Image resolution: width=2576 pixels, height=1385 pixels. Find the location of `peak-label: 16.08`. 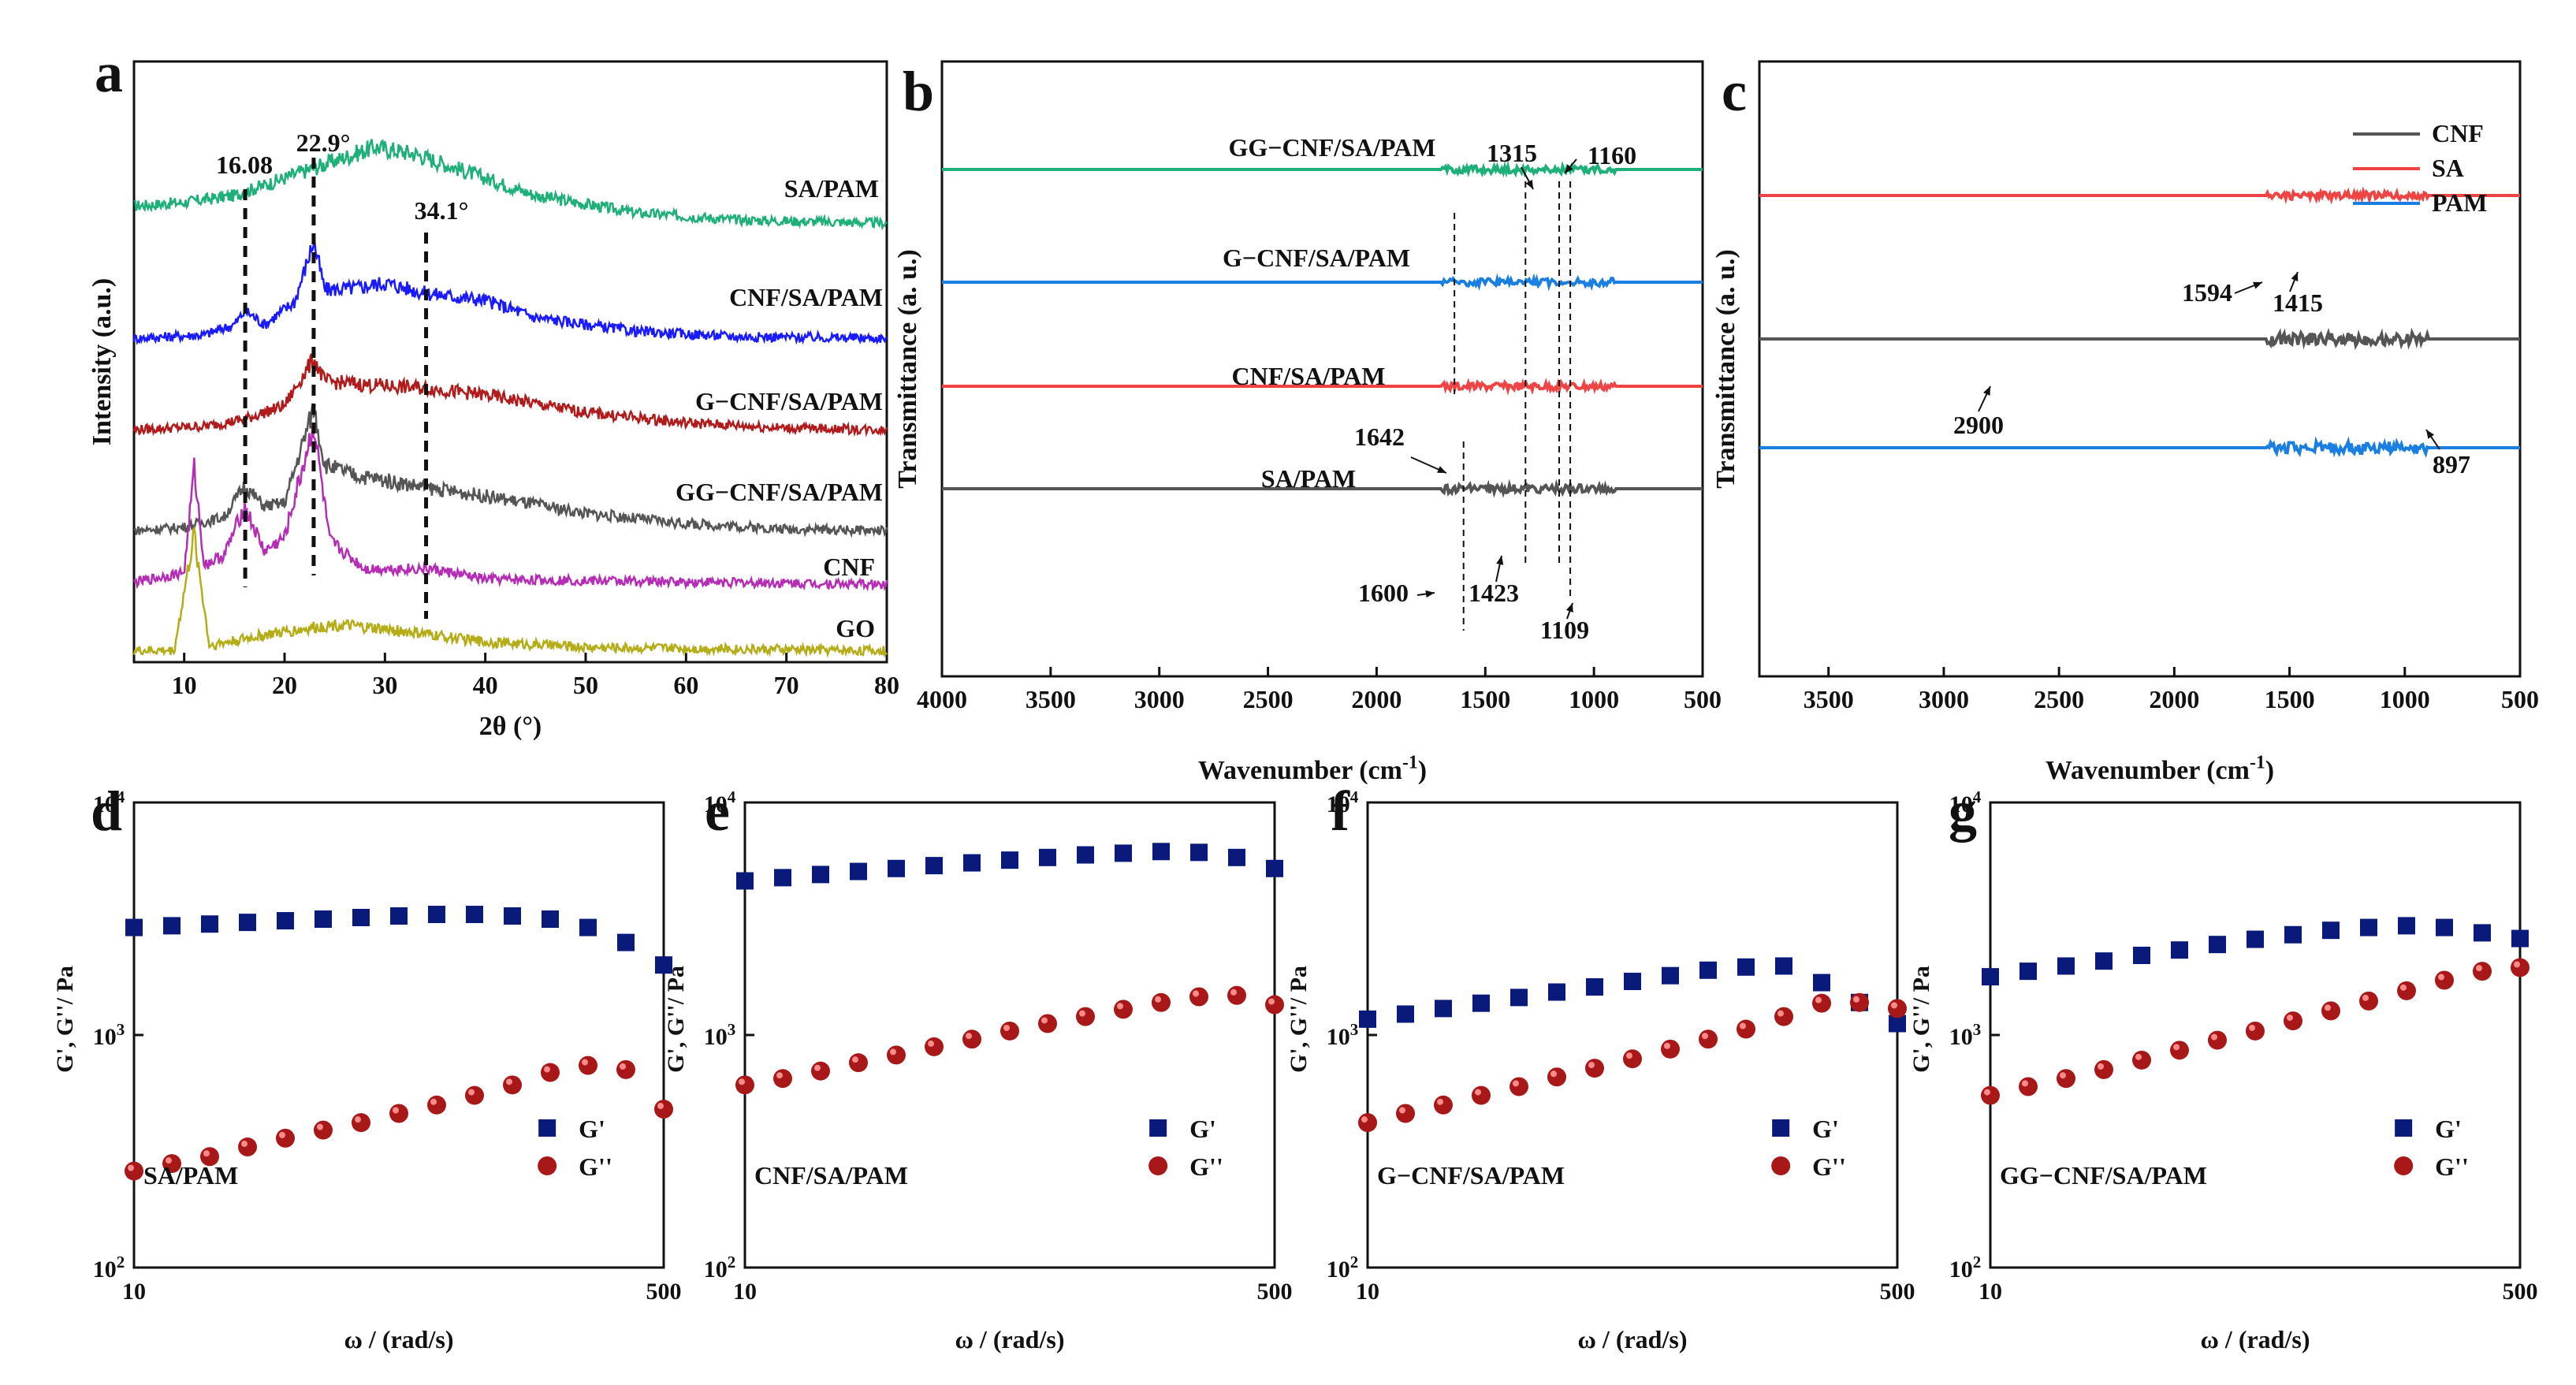

peak-label: 16.08 is located at coordinates (244, 165).